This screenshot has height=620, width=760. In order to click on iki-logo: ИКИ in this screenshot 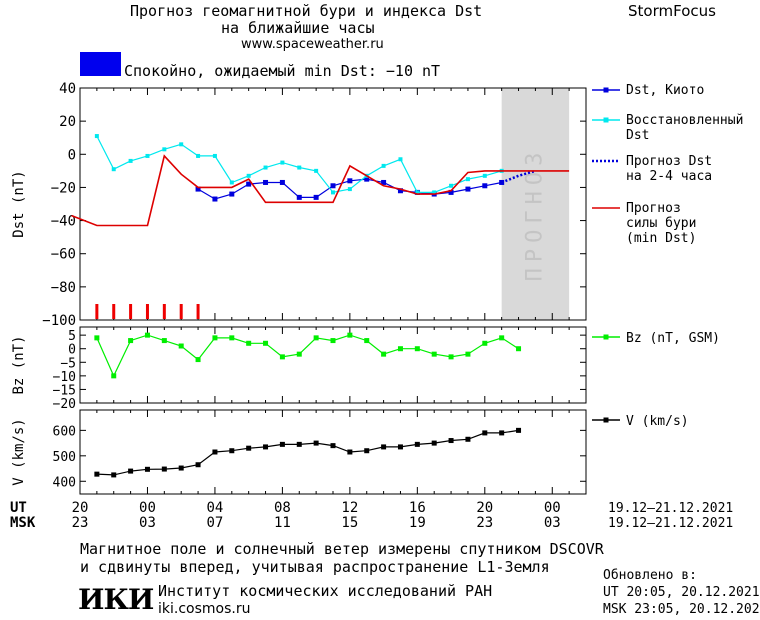, I will do `click(116, 599)`.